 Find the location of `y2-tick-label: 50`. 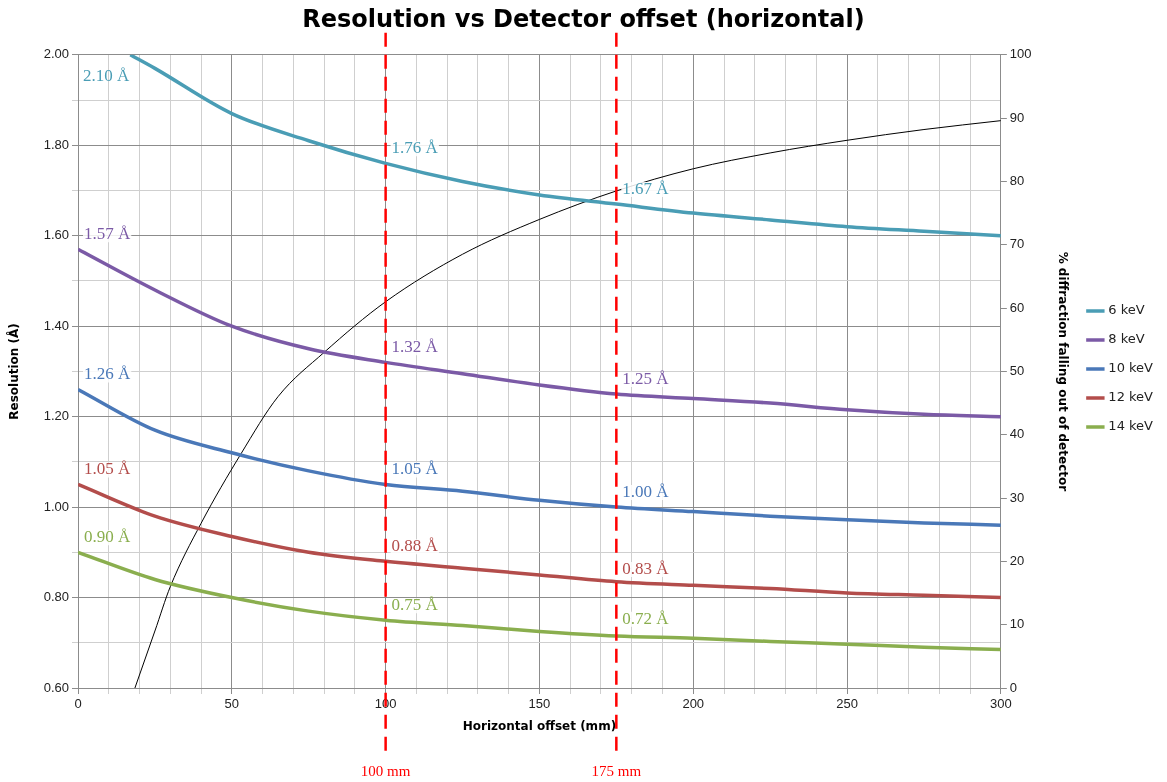

y2-tick-label: 50 is located at coordinates (1017, 370).